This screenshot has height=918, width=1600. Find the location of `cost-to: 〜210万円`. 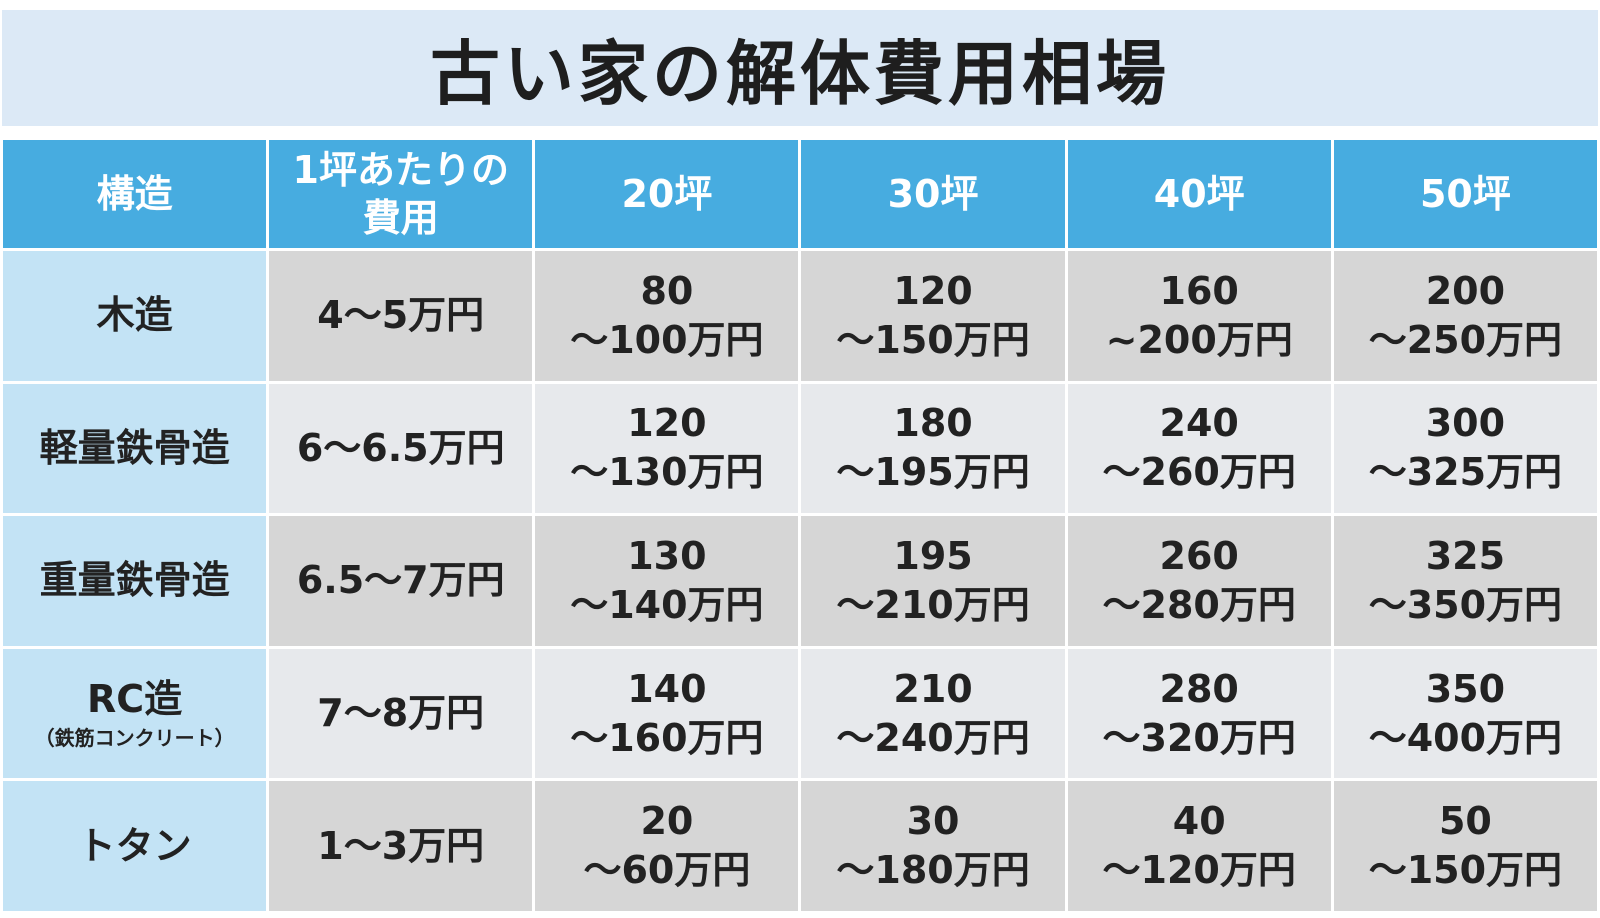

cost-to: 〜210万円 is located at coordinates (933, 604).